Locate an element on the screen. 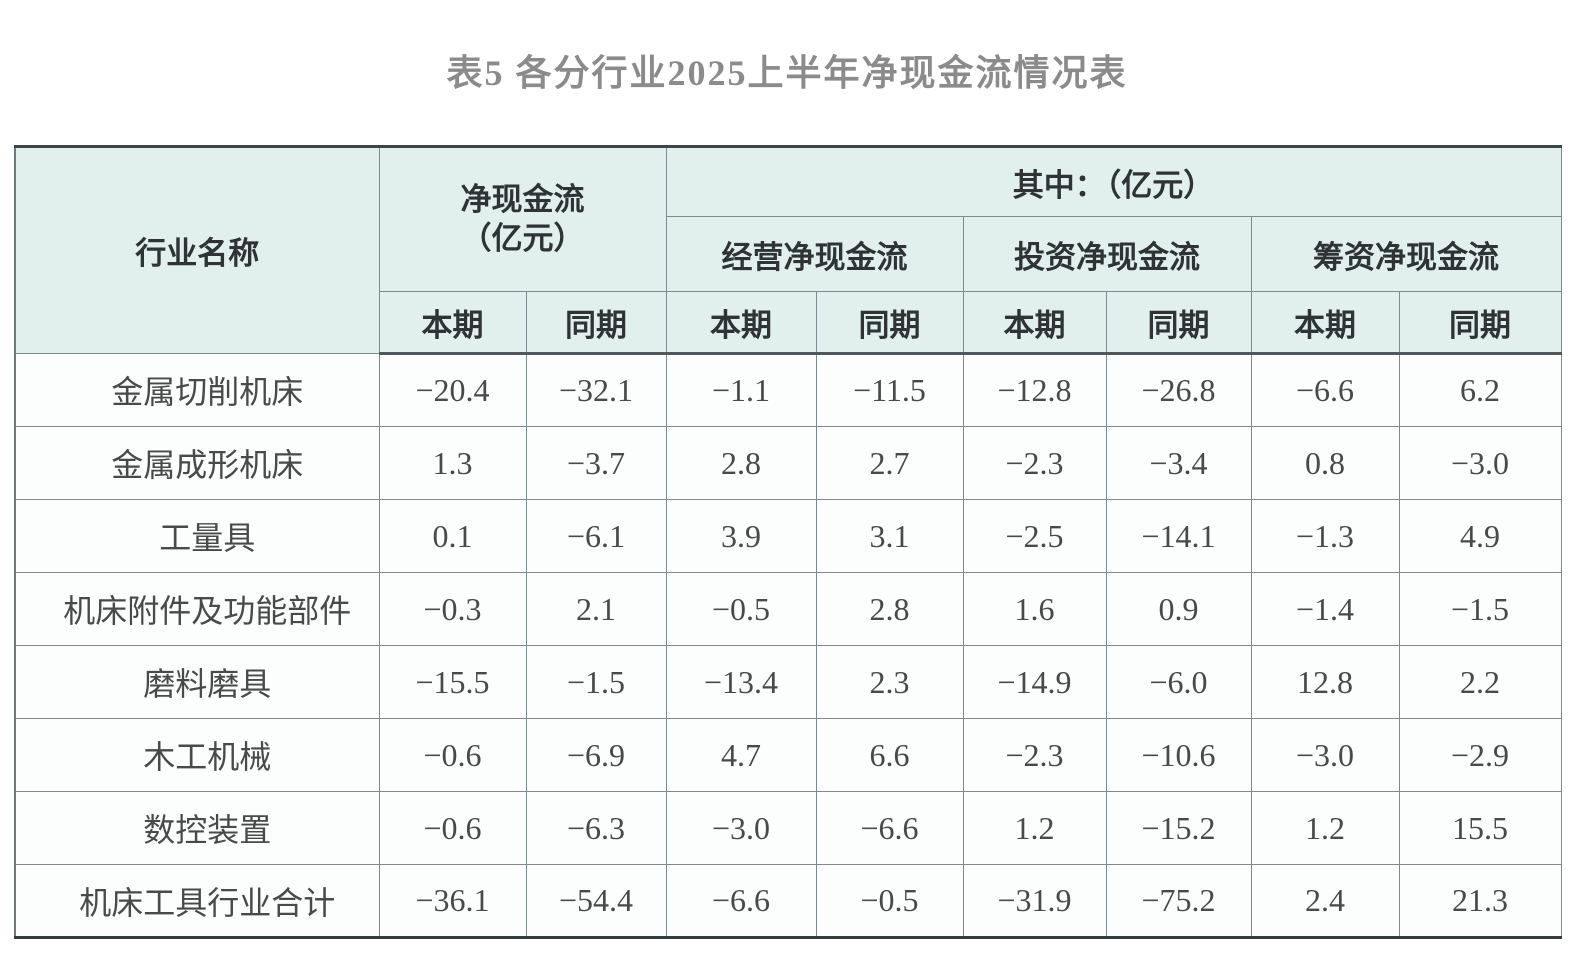 This screenshot has width=1592, height=974. cell: −3.7 is located at coordinates (596, 463).